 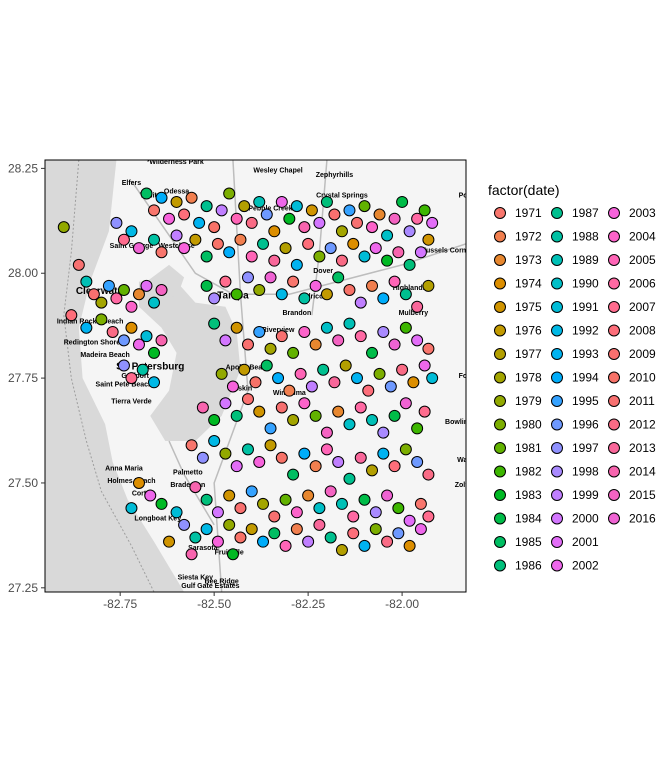 I want to click on place-label: Westchase, so click(x=176, y=246).